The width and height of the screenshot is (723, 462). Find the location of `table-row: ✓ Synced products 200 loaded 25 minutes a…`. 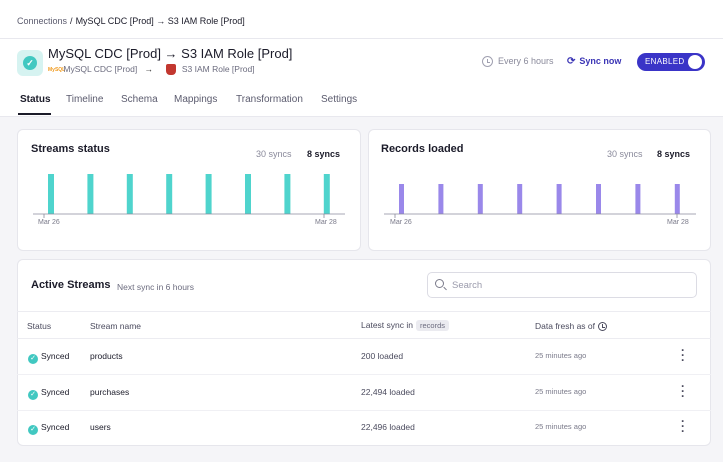

table-row: ✓ Synced products 200 loaded 25 minutes a… is located at coordinates (364, 357).